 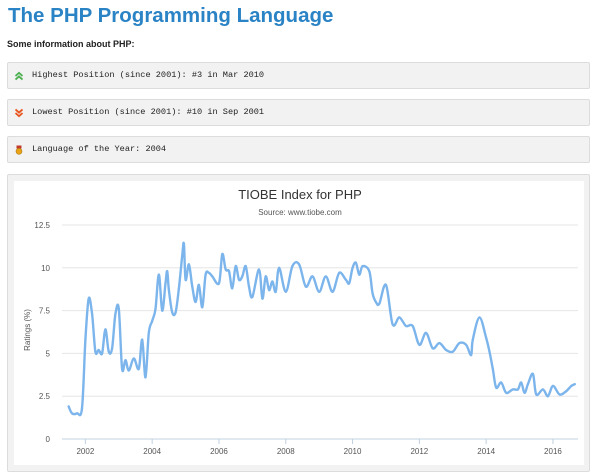 I want to click on medal-icon, so click(x=19, y=150).